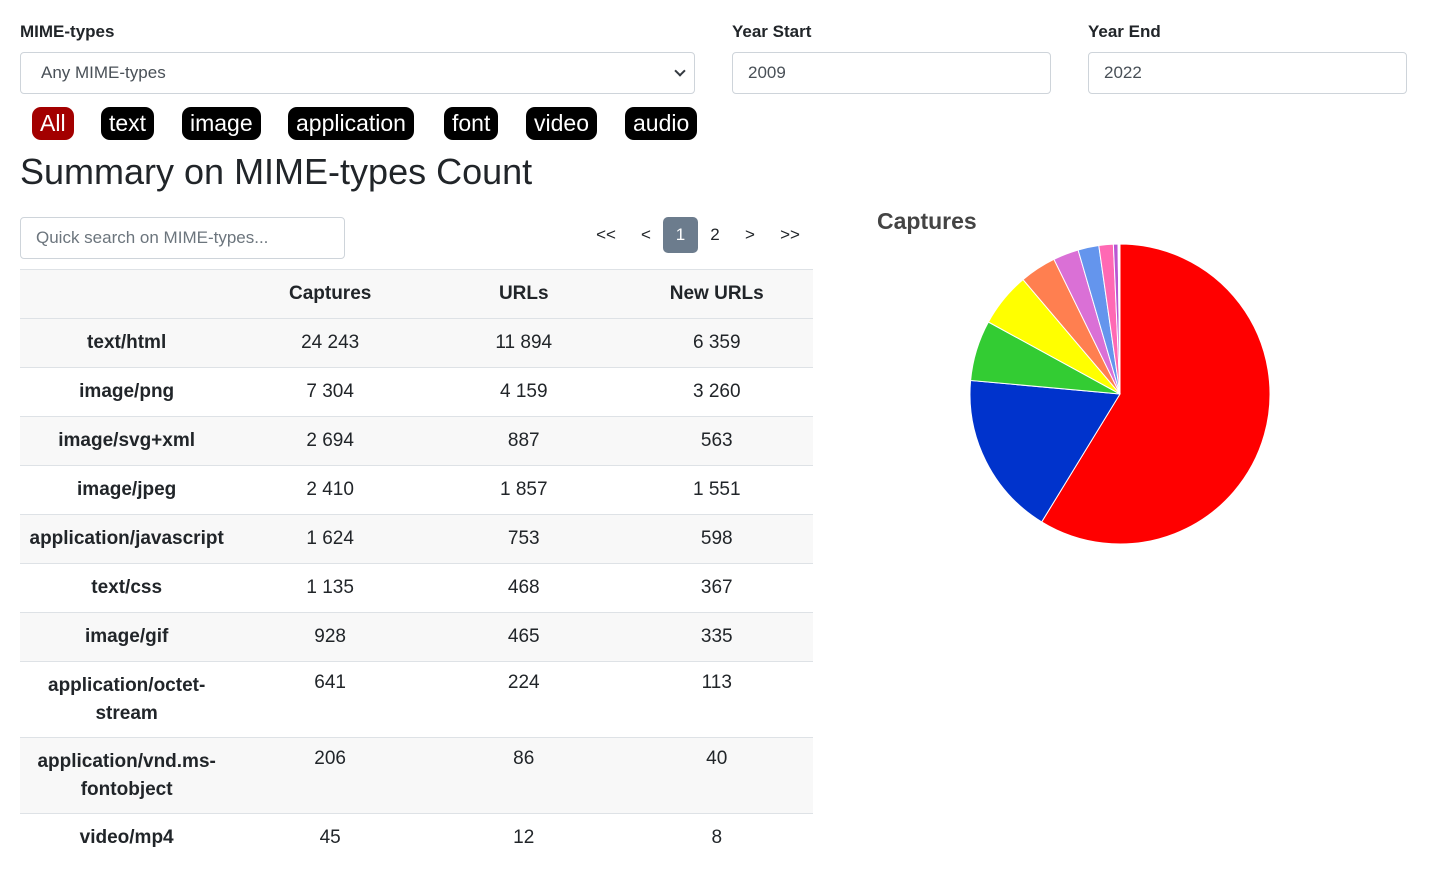 The width and height of the screenshot is (1430, 879). I want to click on urls-cell: 12, so click(524, 838).